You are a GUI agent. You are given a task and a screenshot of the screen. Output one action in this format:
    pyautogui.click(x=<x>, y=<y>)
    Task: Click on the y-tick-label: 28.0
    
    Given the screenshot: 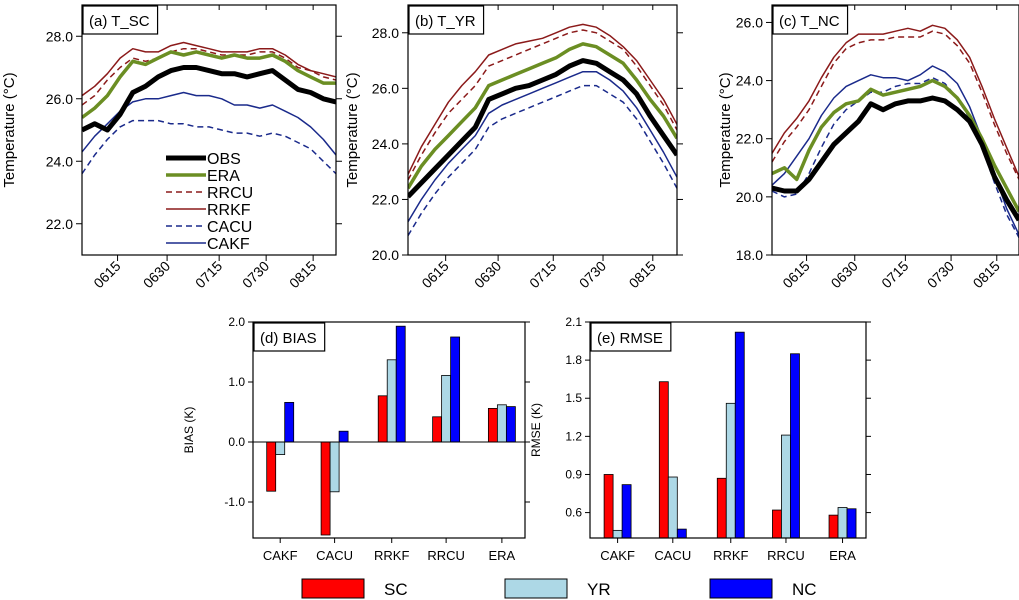 What is the action you would take?
    pyautogui.click(x=385, y=33)
    